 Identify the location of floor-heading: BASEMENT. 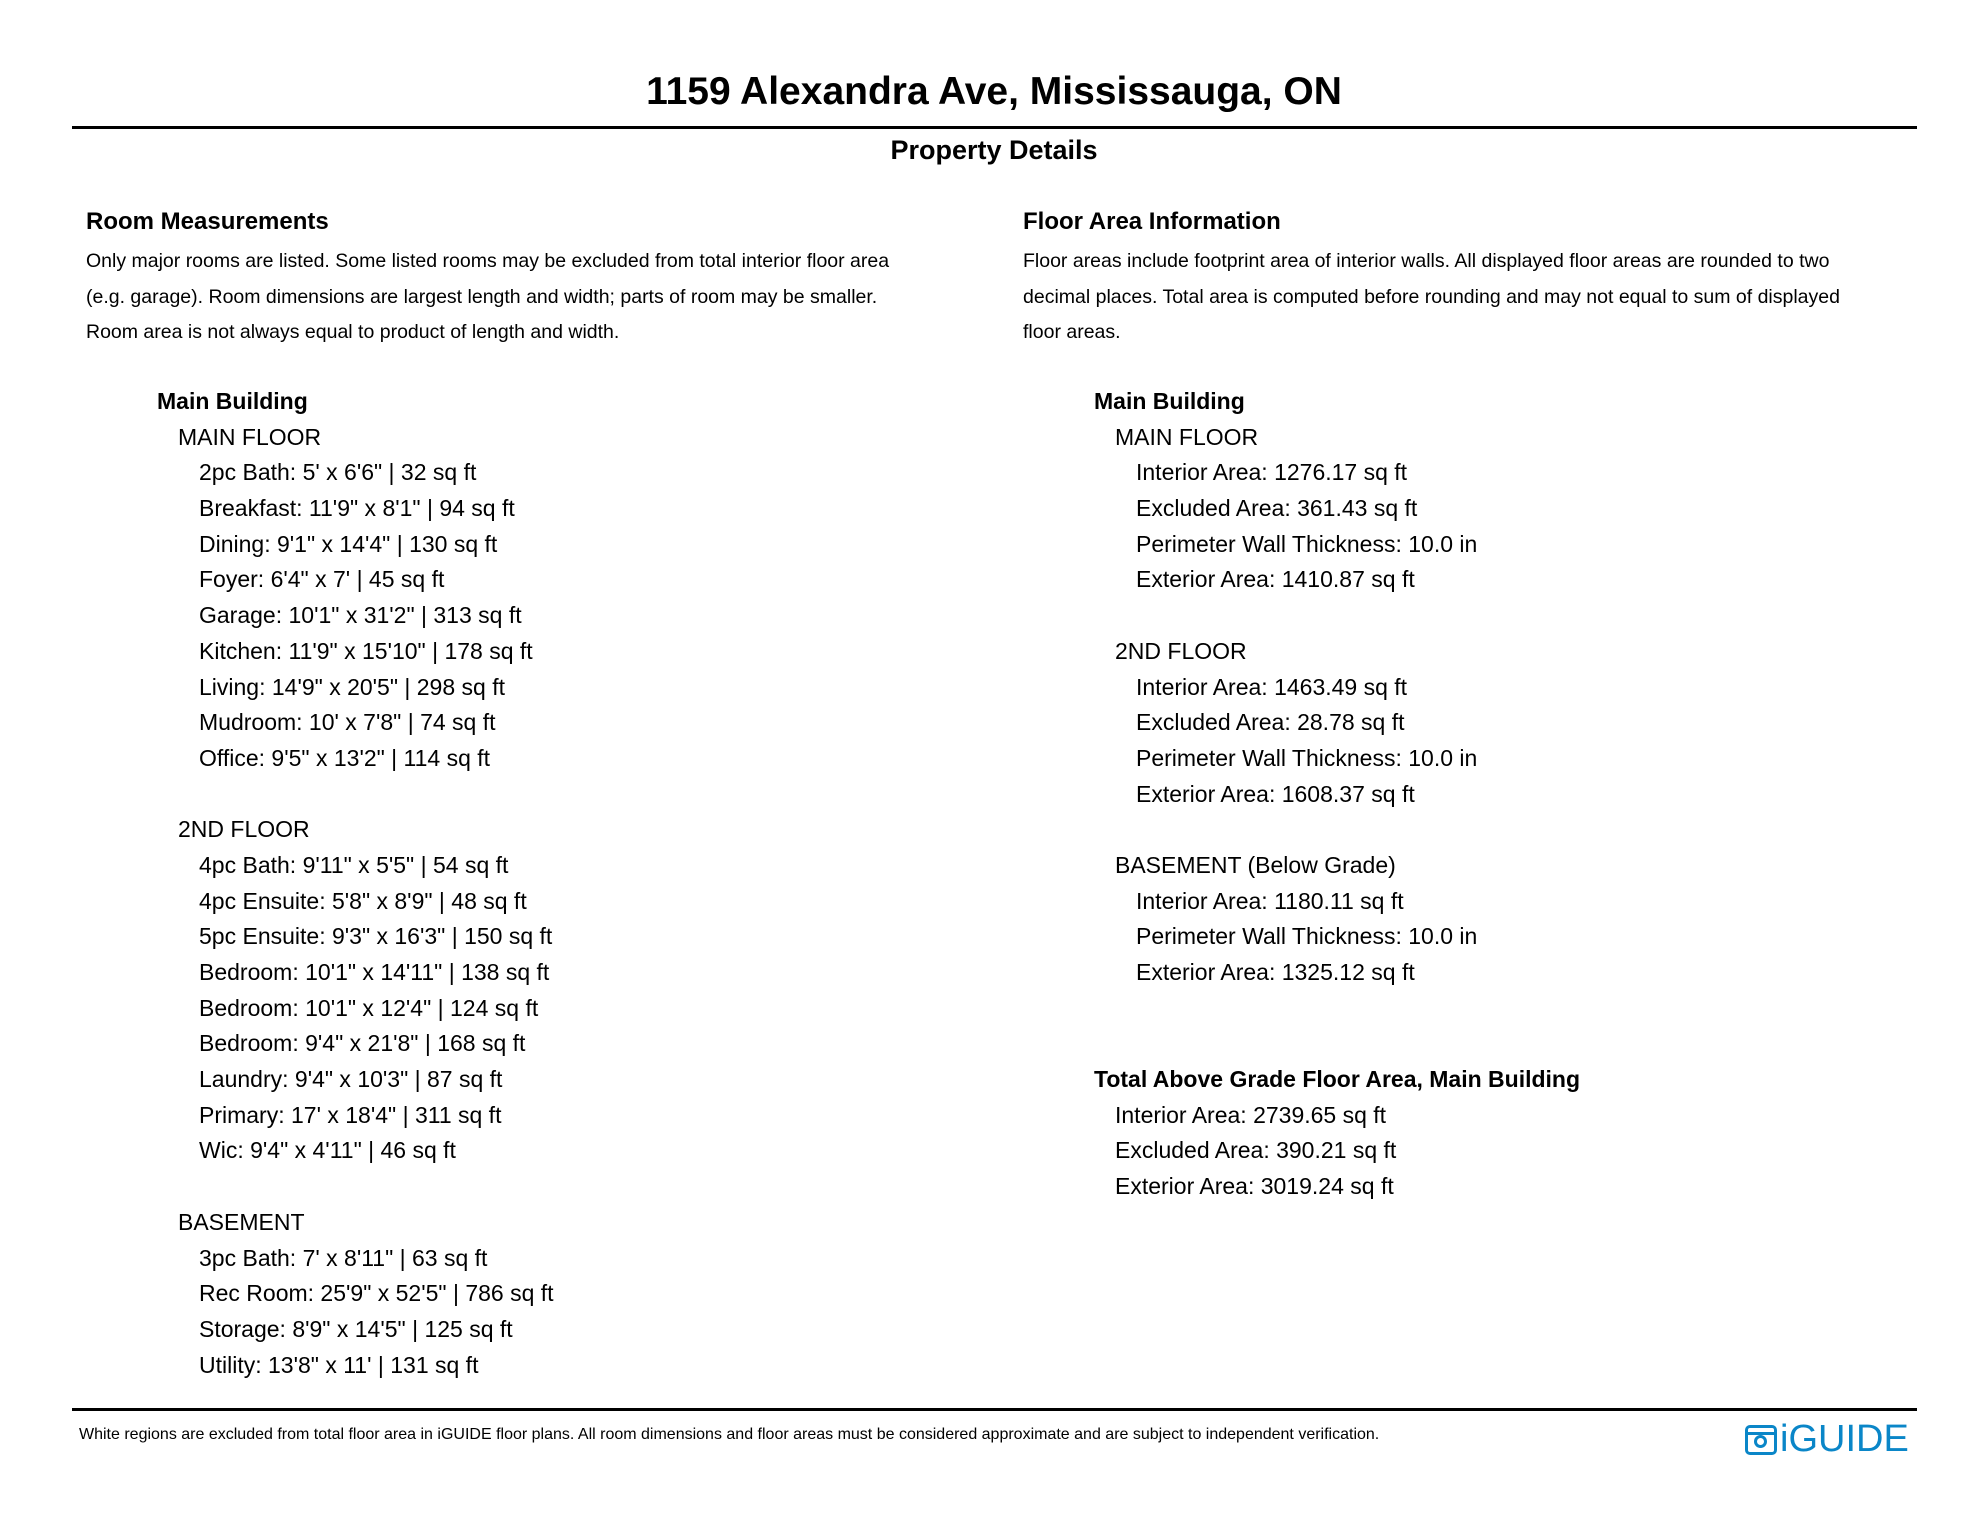
(241, 1221).